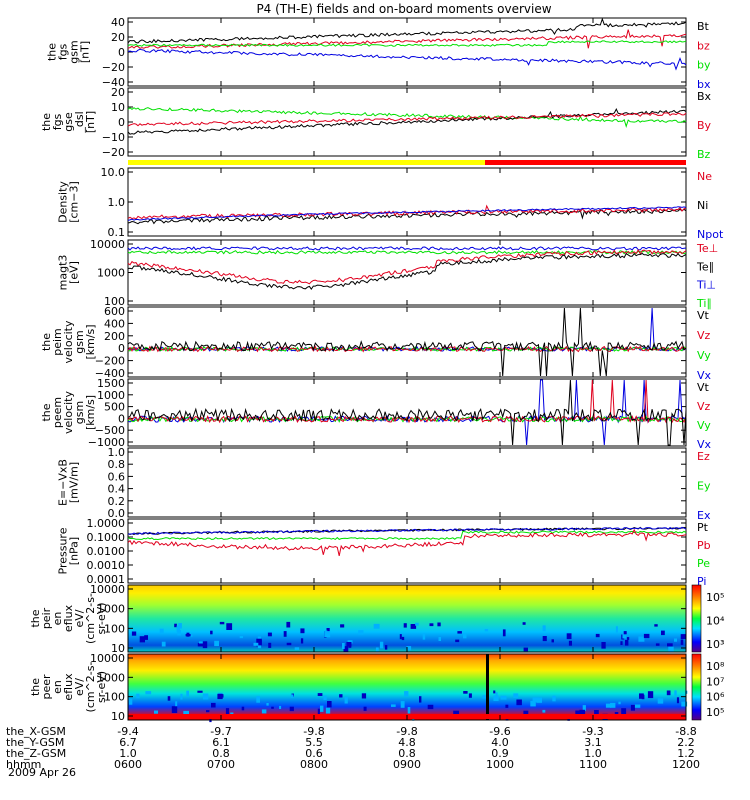 The image size is (750, 800). I want to click on colorbar-label: 10³, so click(715, 644).